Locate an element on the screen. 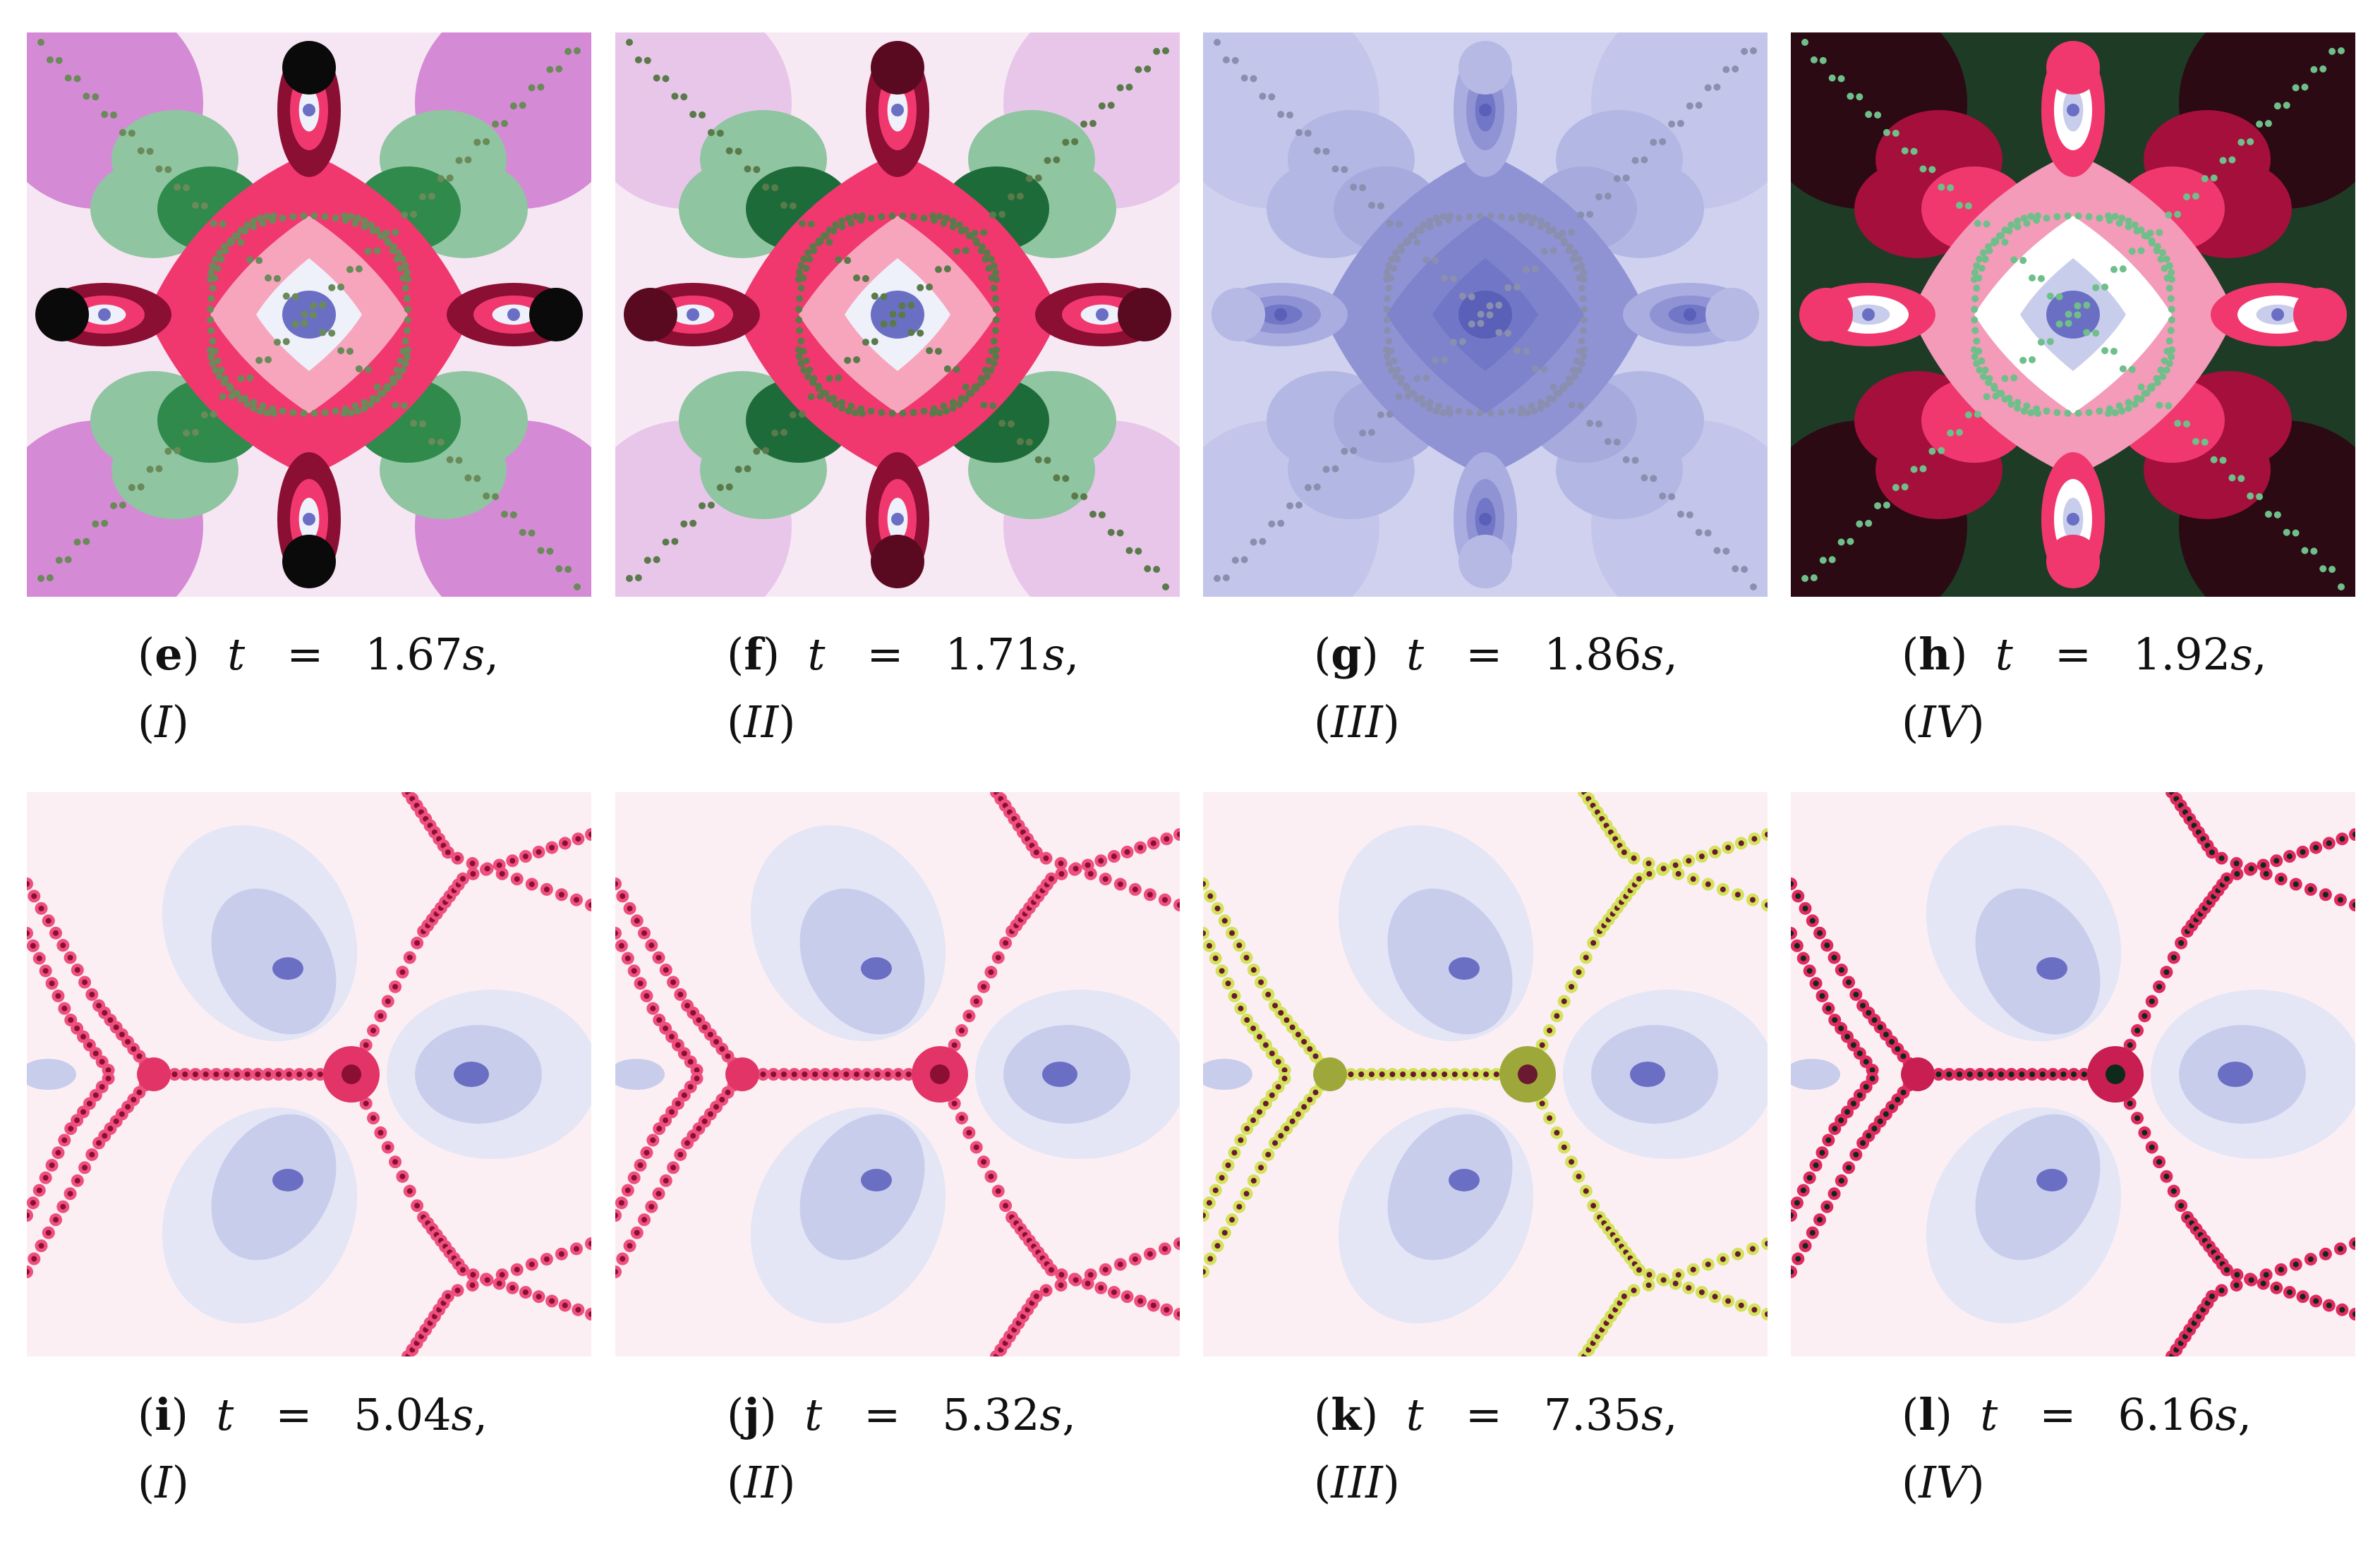 The width and height of the screenshot is (2380, 1542). panel-f-image is located at coordinates (898, 314).